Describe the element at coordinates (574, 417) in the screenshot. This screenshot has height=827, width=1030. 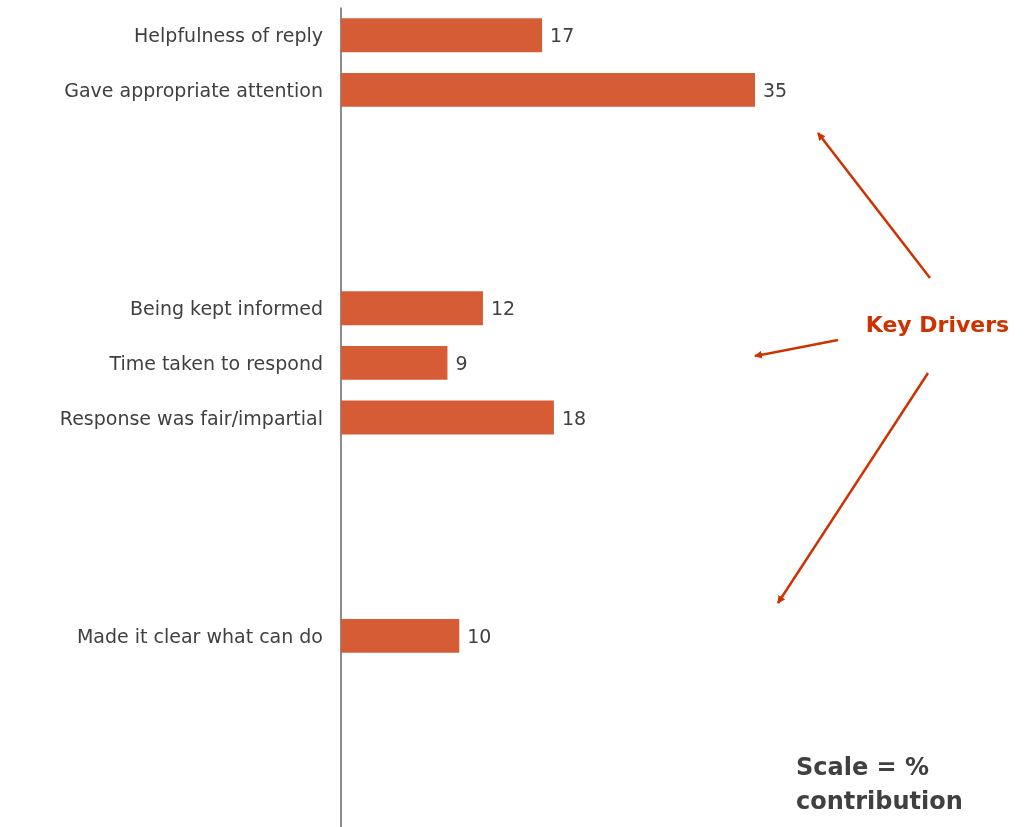
I see `data-label: 18` at that location.